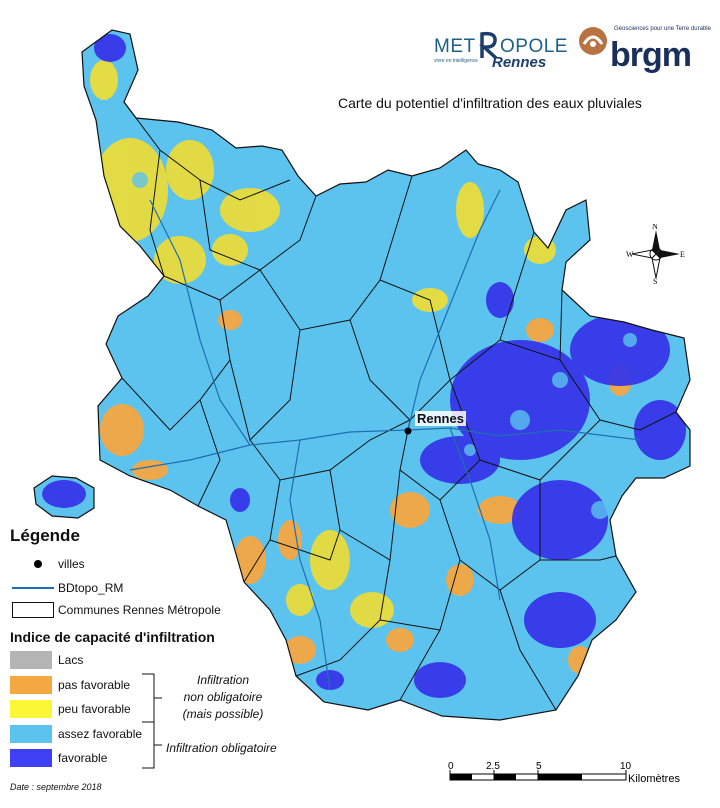  I want to click on rennes-city-point, so click(408, 431).